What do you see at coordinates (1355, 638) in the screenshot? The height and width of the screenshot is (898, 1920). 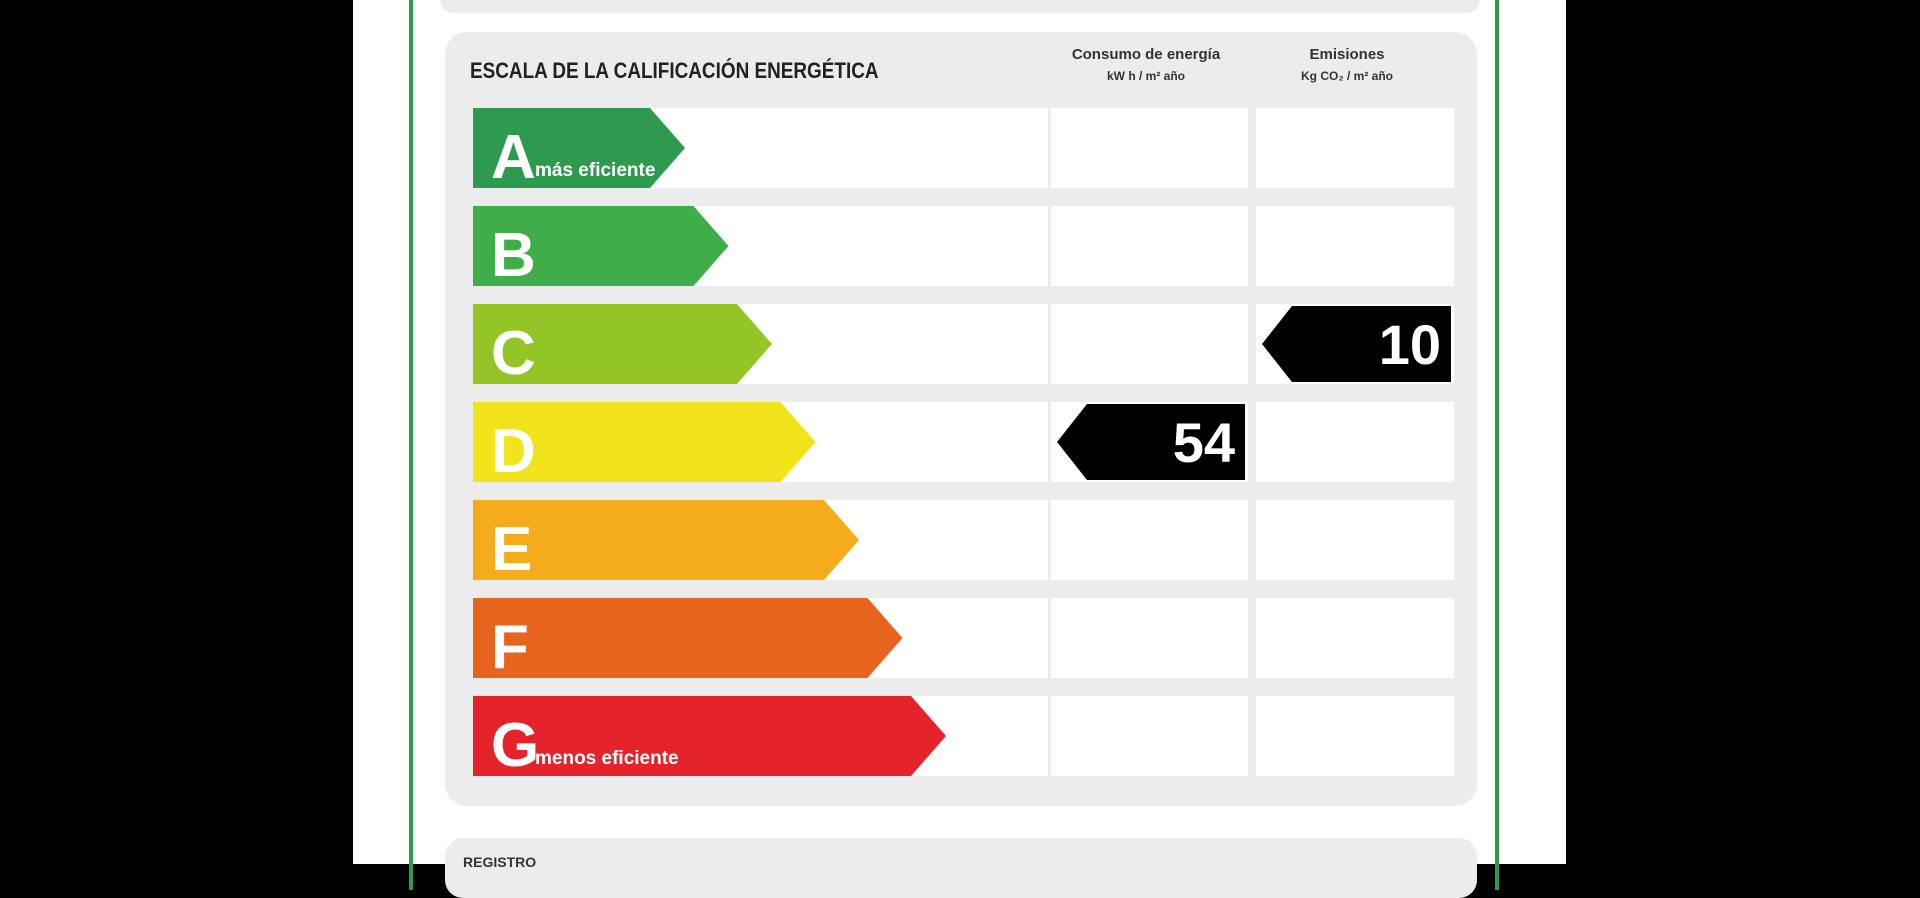 I see `emissions-cell-f` at bounding box center [1355, 638].